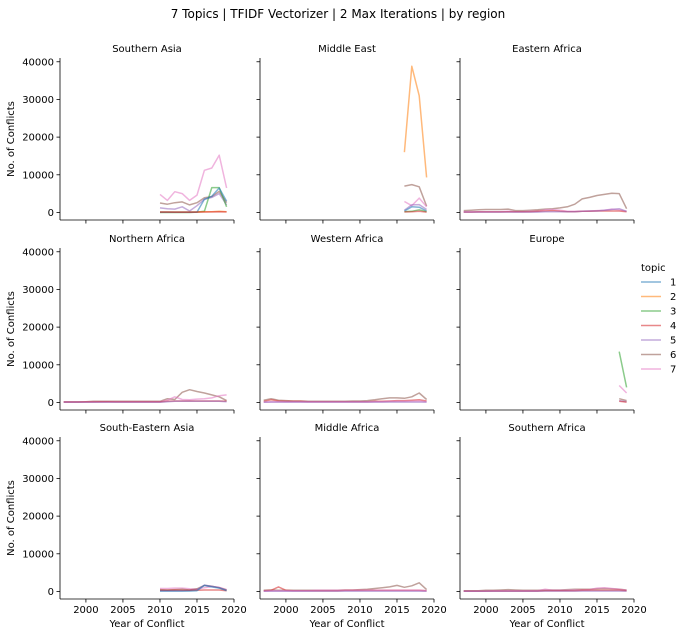  Describe the element at coordinates (545, 324) in the screenshot. I see `panel-europe: Europe` at that location.